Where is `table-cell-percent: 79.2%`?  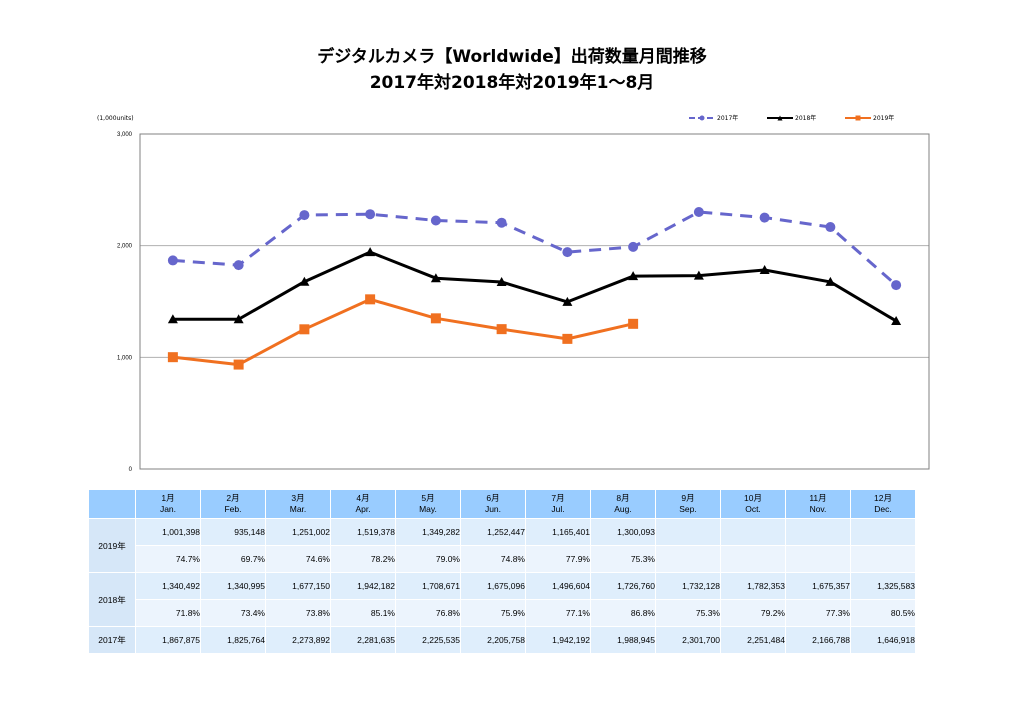 table-cell-percent: 79.2% is located at coordinates (753, 613).